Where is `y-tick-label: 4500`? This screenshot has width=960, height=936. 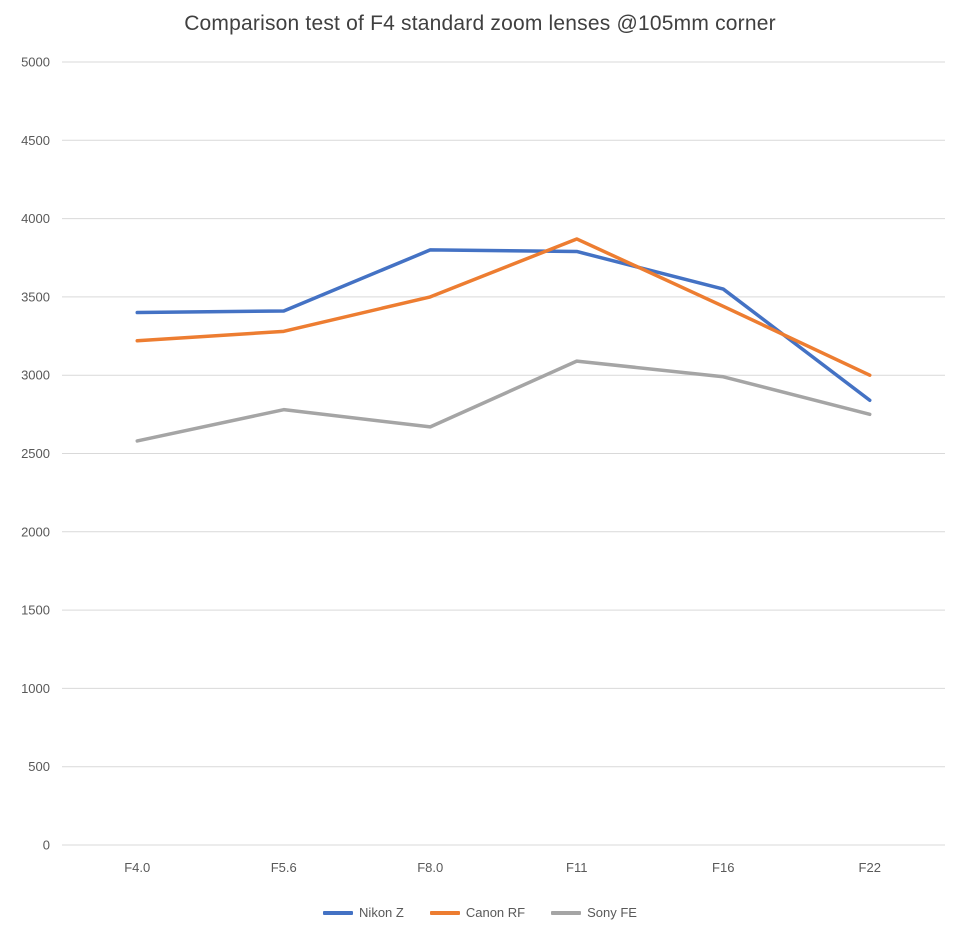 y-tick-label: 4500 is located at coordinates (35, 140).